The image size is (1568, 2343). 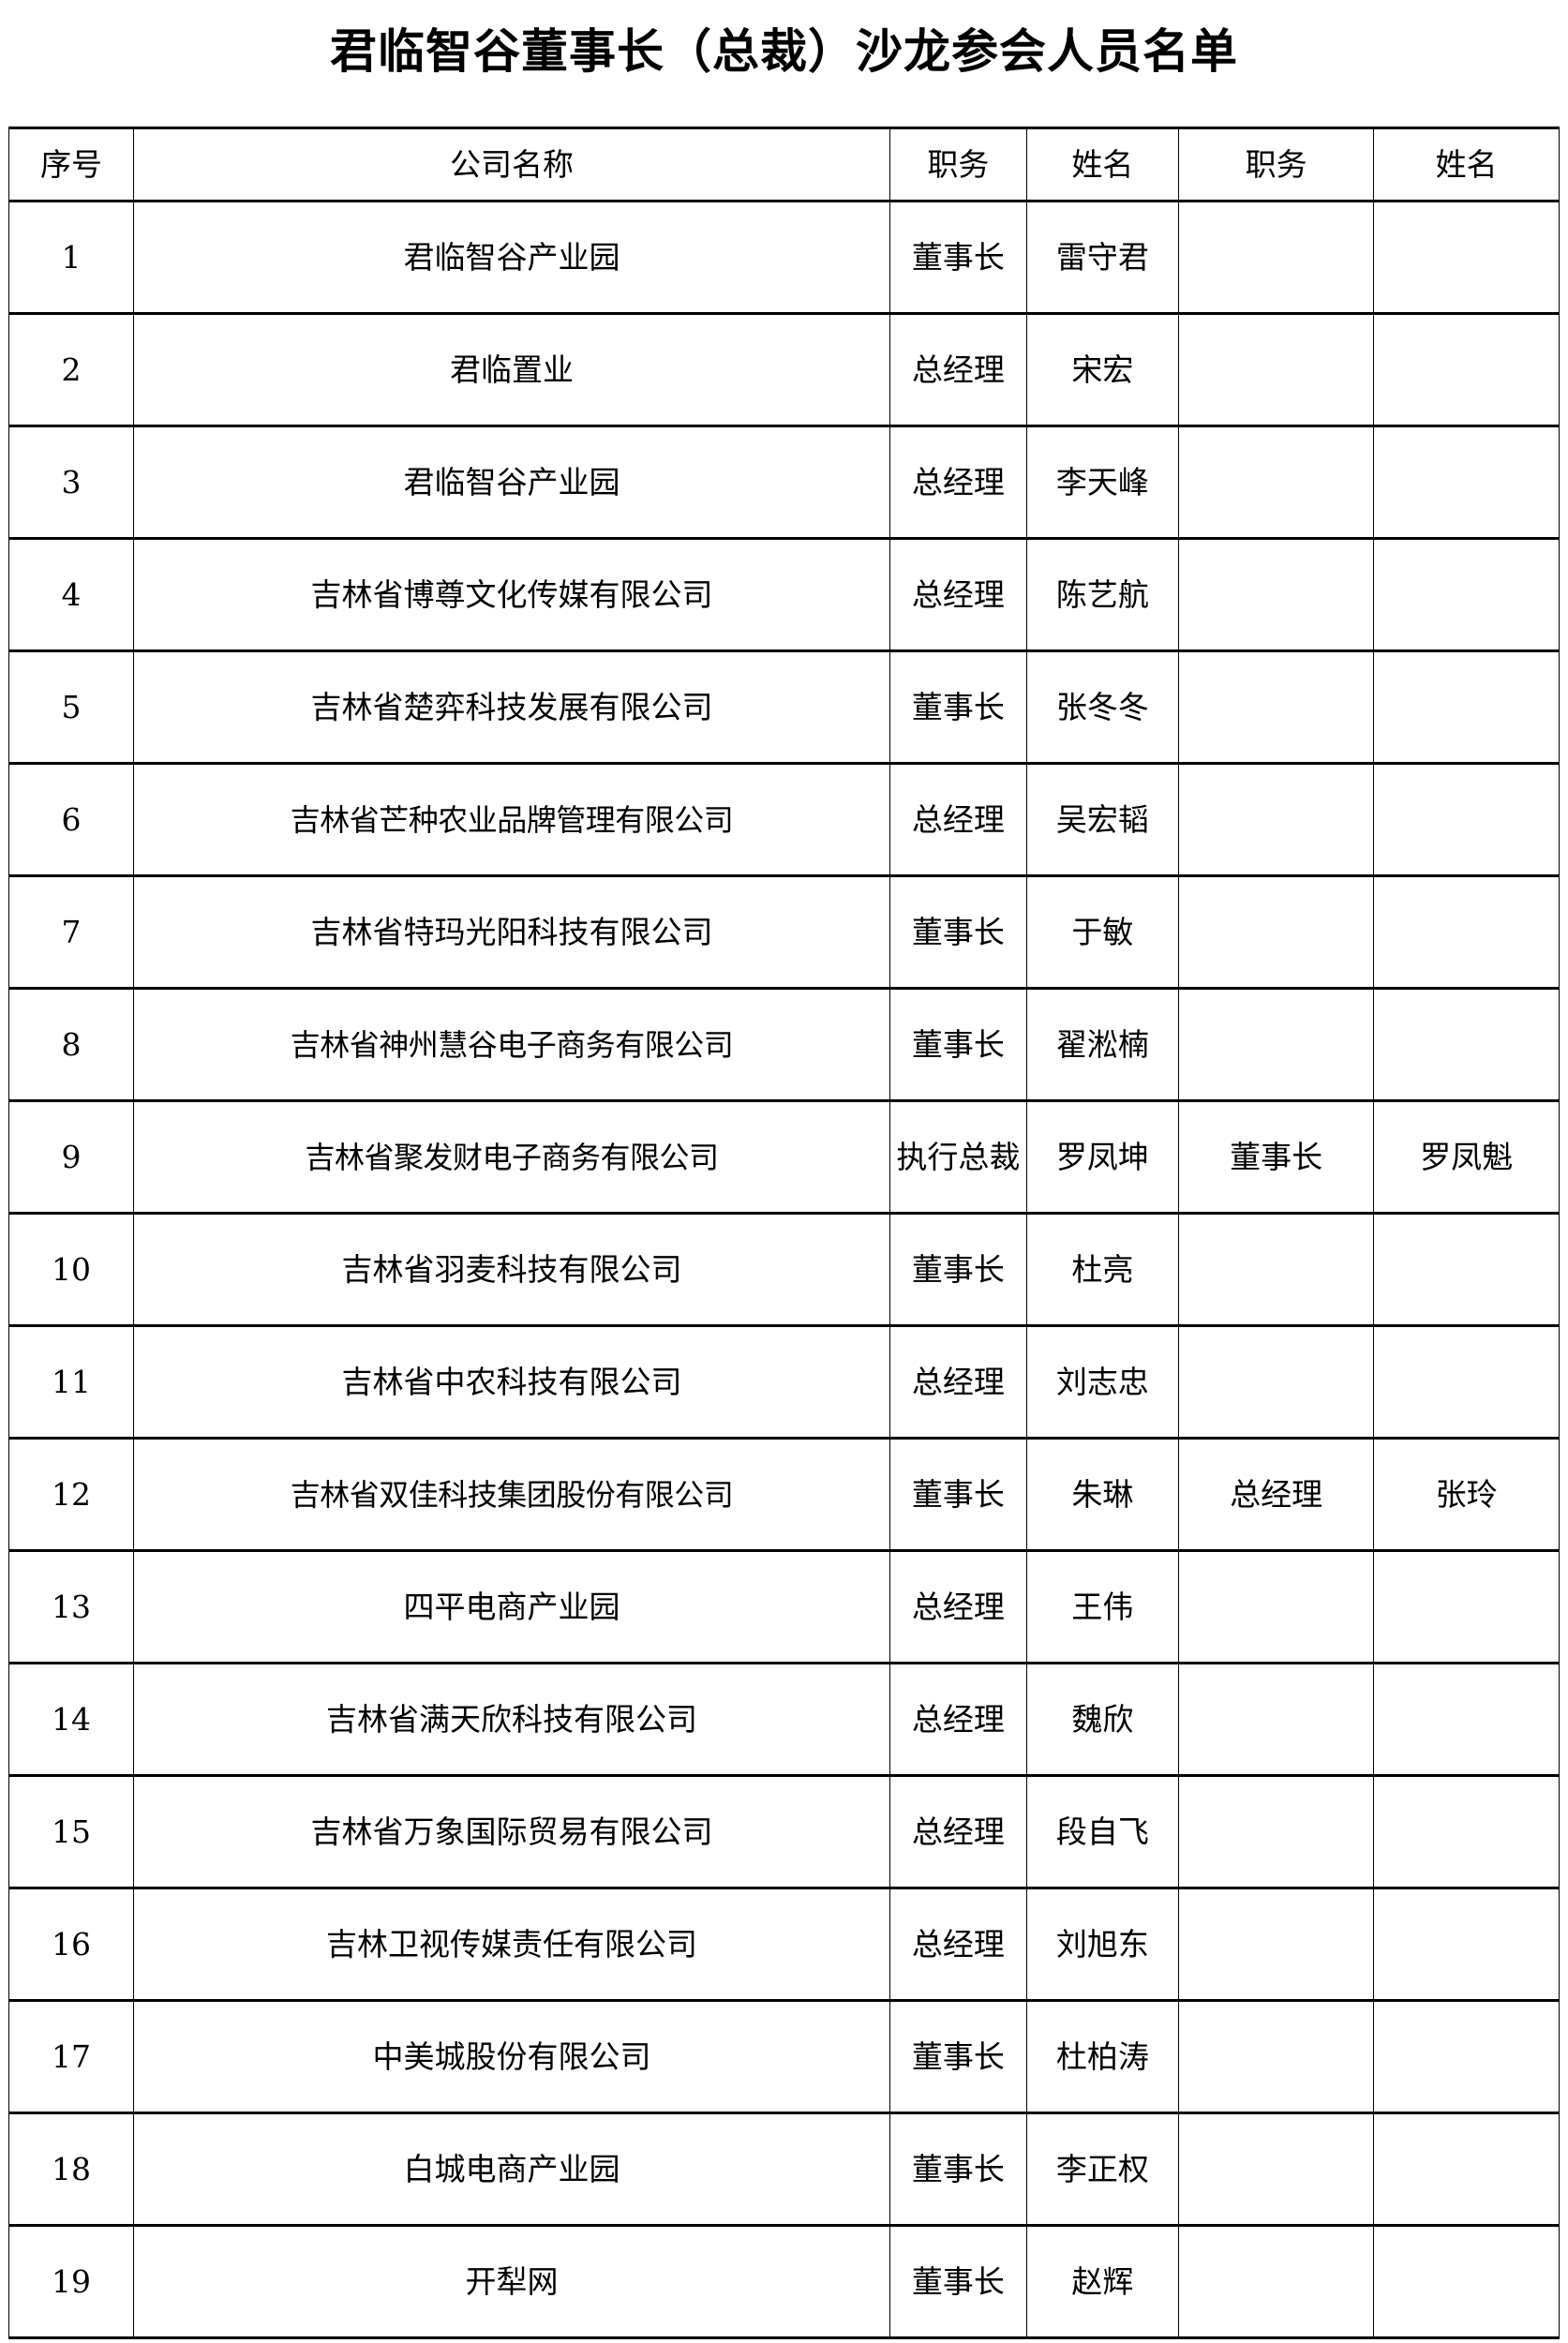 What do you see at coordinates (1102, 164) in the screenshot?
I see `column-header-name-1: 姓名` at bounding box center [1102, 164].